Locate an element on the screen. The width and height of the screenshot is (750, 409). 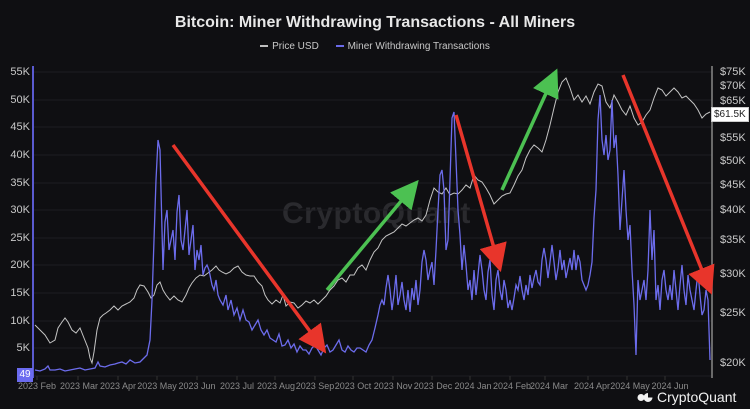
left-axis-tick: 5K is located at coordinates (23, 348).